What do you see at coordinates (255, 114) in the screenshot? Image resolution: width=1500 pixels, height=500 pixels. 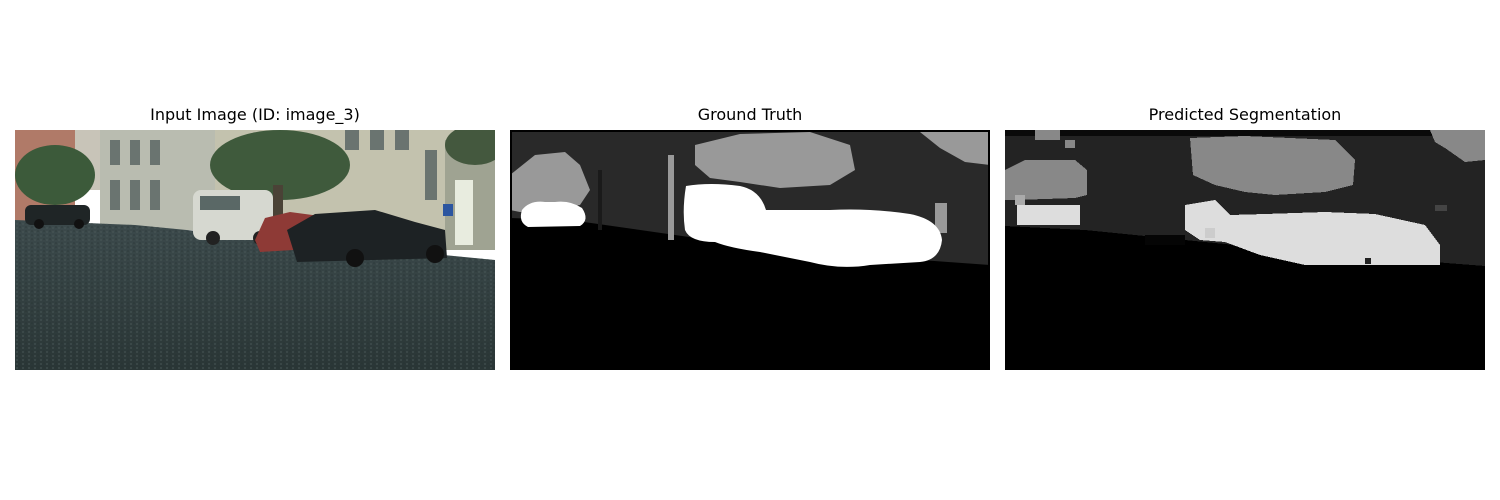 I see `input-image-title: Input Image (ID: image_3)` at bounding box center [255, 114].